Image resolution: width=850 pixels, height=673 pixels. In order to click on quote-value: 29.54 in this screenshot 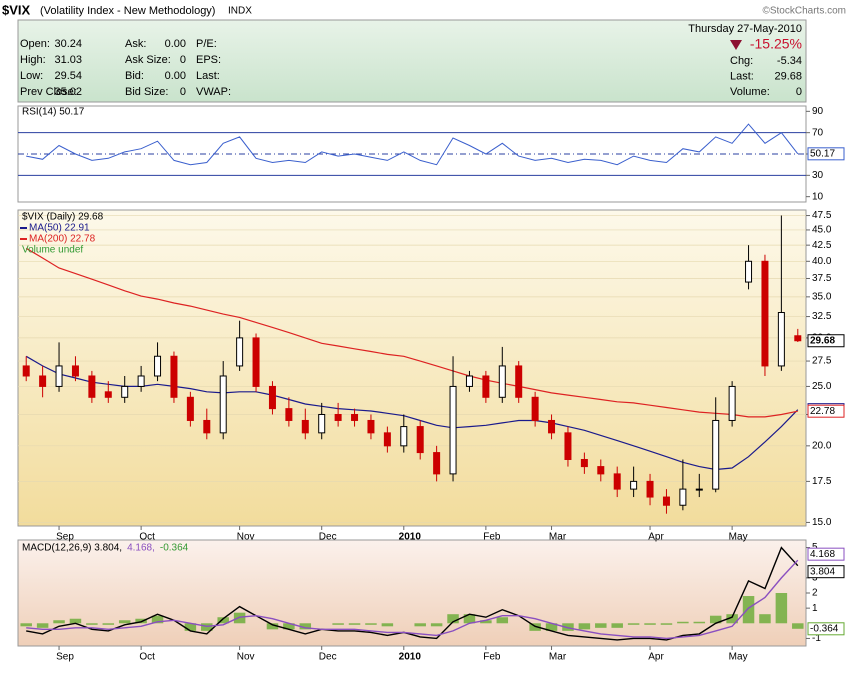, I will do `click(68, 76)`.